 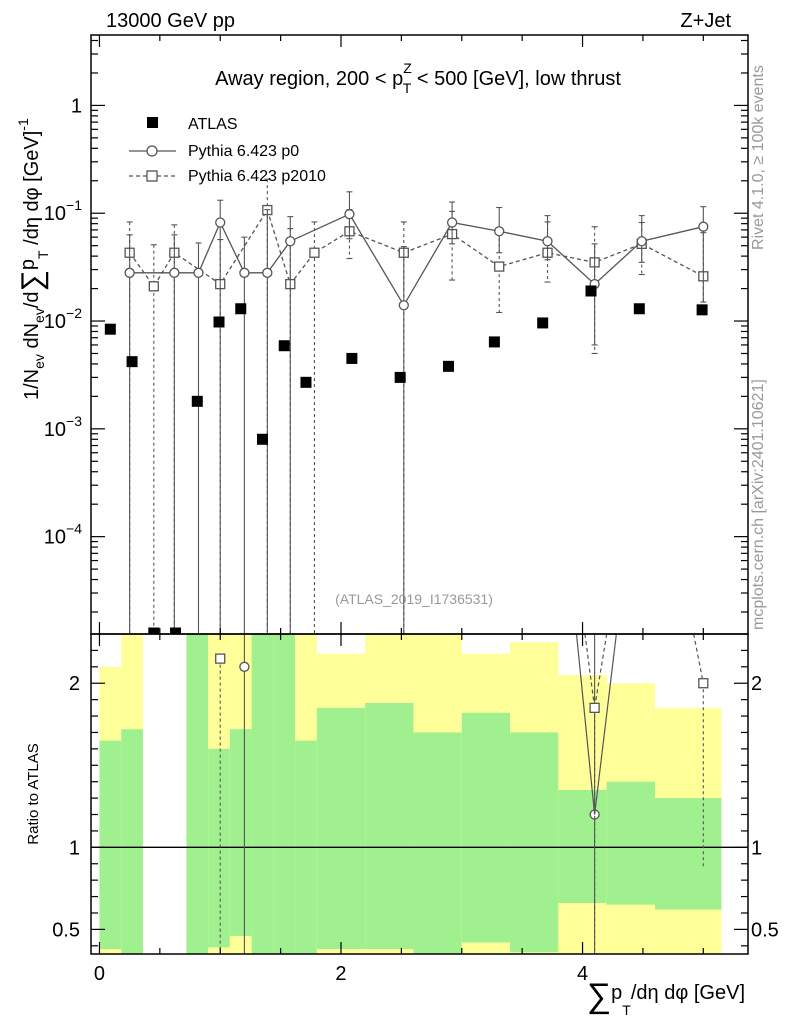 What do you see at coordinates (66, 930) in the screenshot?
I see `ratio-y-tick-label-left: 0.5` at bounding box center [66, 930].